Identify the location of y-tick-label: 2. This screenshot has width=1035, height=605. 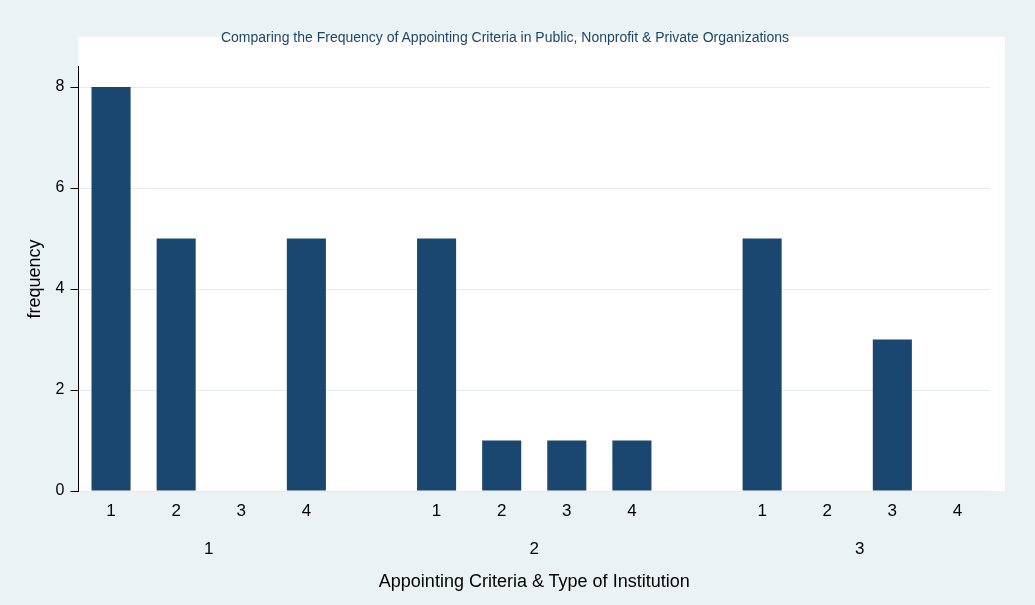
(60, 389).